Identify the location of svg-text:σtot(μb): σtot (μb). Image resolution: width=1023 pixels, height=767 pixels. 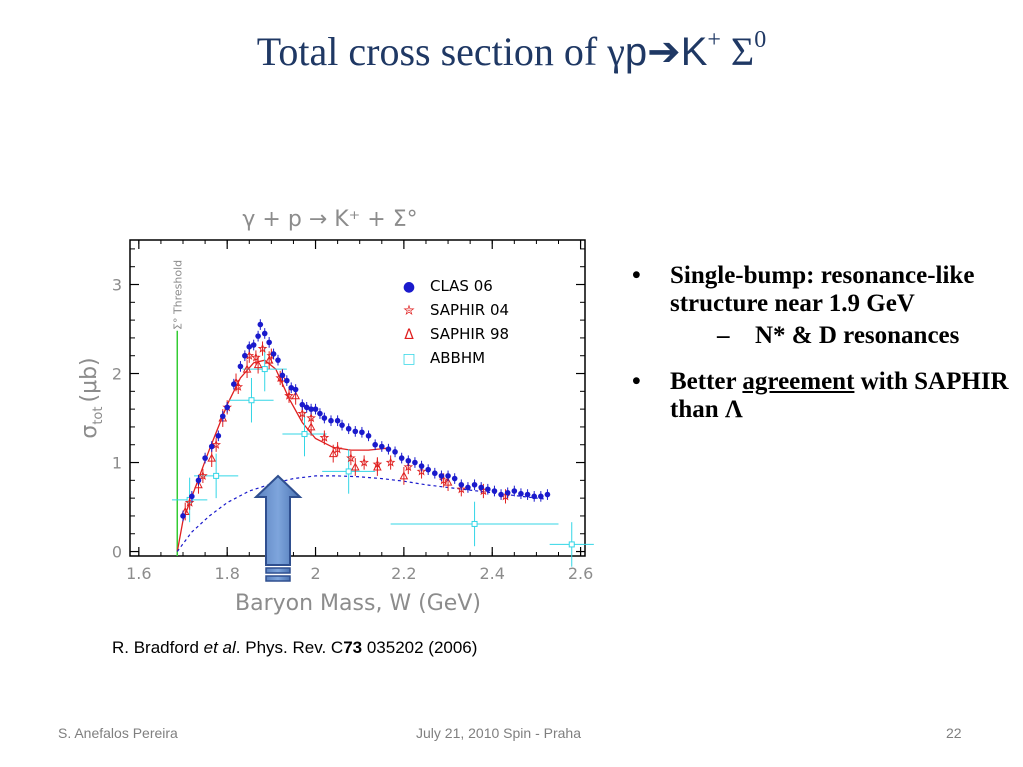
(91, 397).